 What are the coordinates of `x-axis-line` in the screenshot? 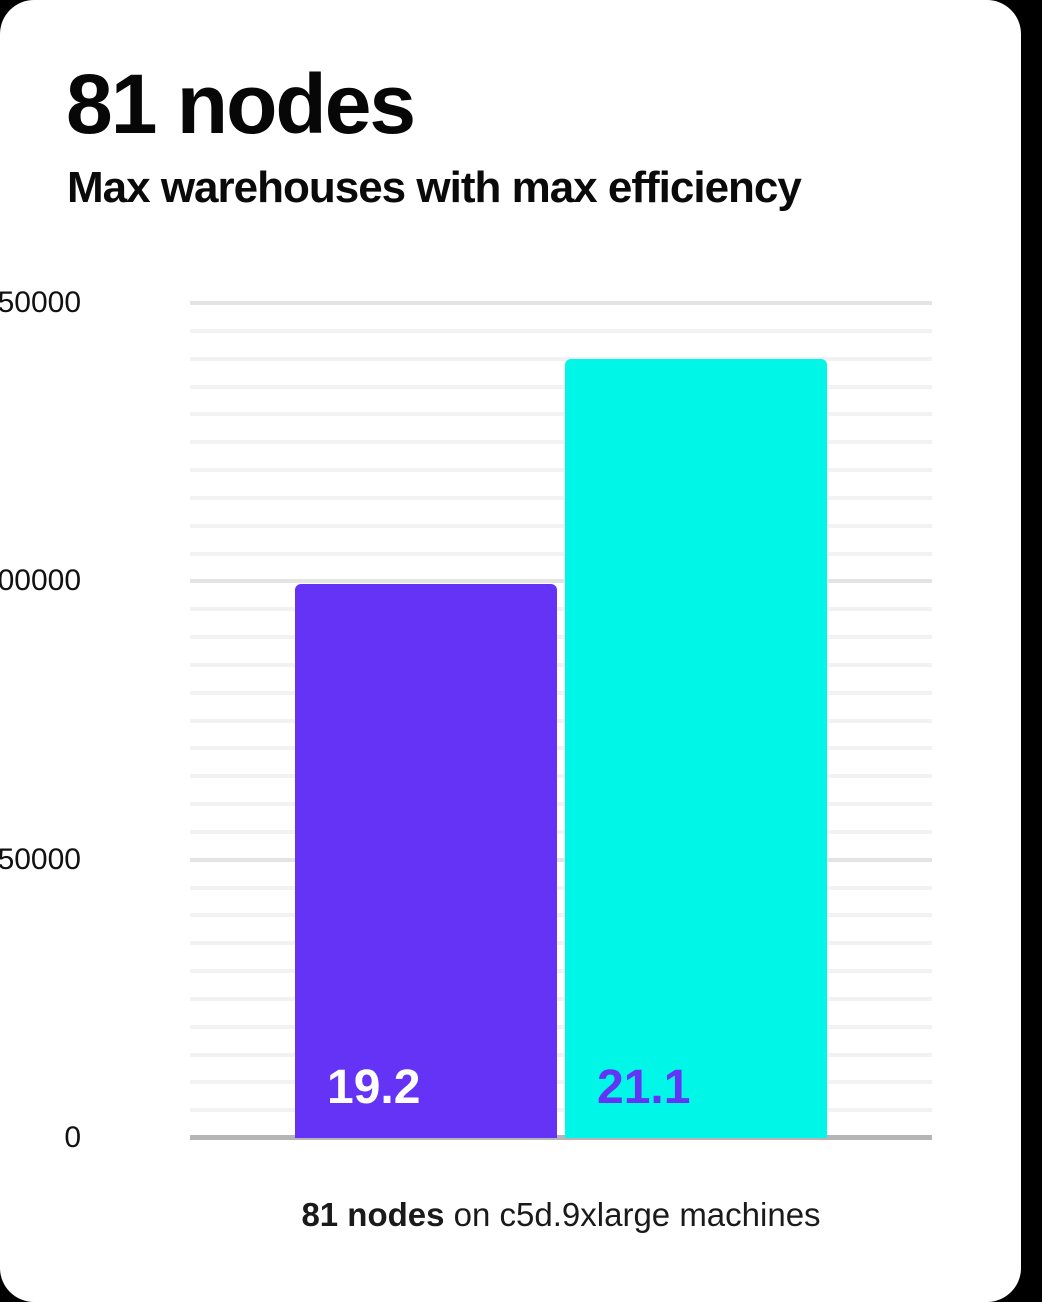 It's located at (561, 1137).